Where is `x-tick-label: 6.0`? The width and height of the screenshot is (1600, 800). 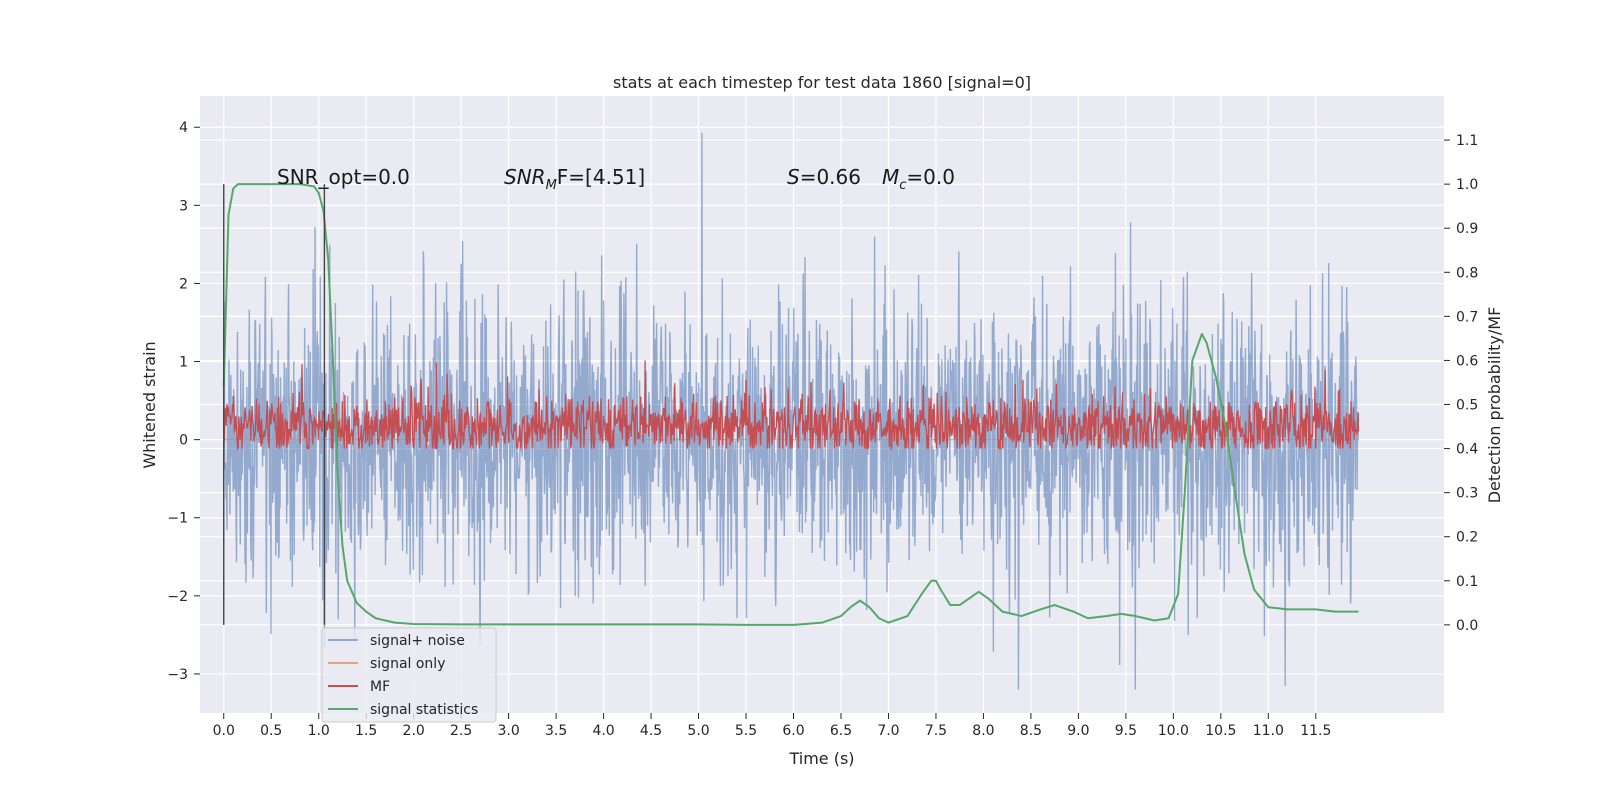
x-tick-label: 6.0 is located at coordinates (793, 731).